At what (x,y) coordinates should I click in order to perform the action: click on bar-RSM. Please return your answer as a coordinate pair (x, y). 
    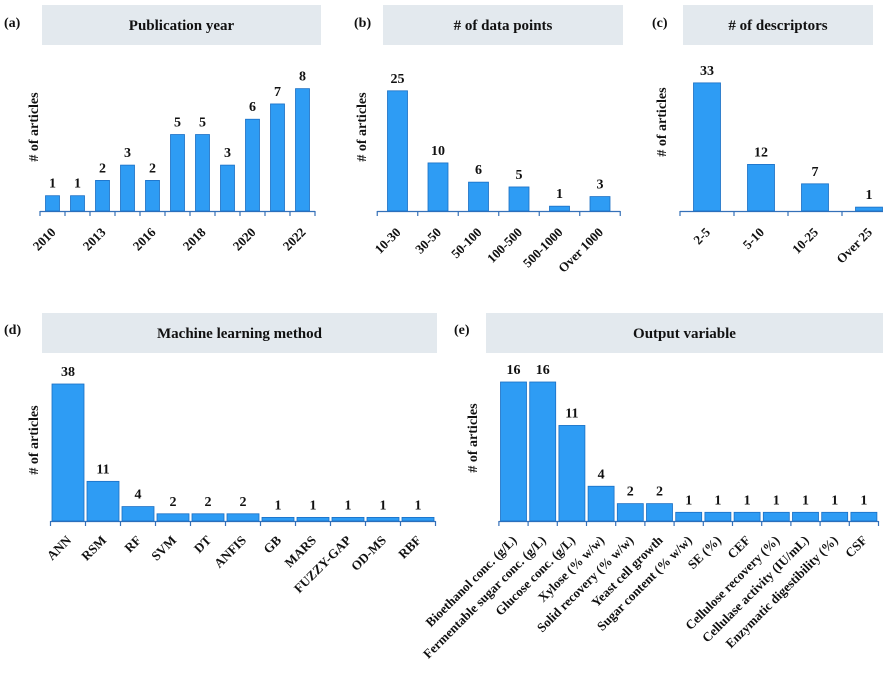
    Looking at the image, I should click on (103, 501).